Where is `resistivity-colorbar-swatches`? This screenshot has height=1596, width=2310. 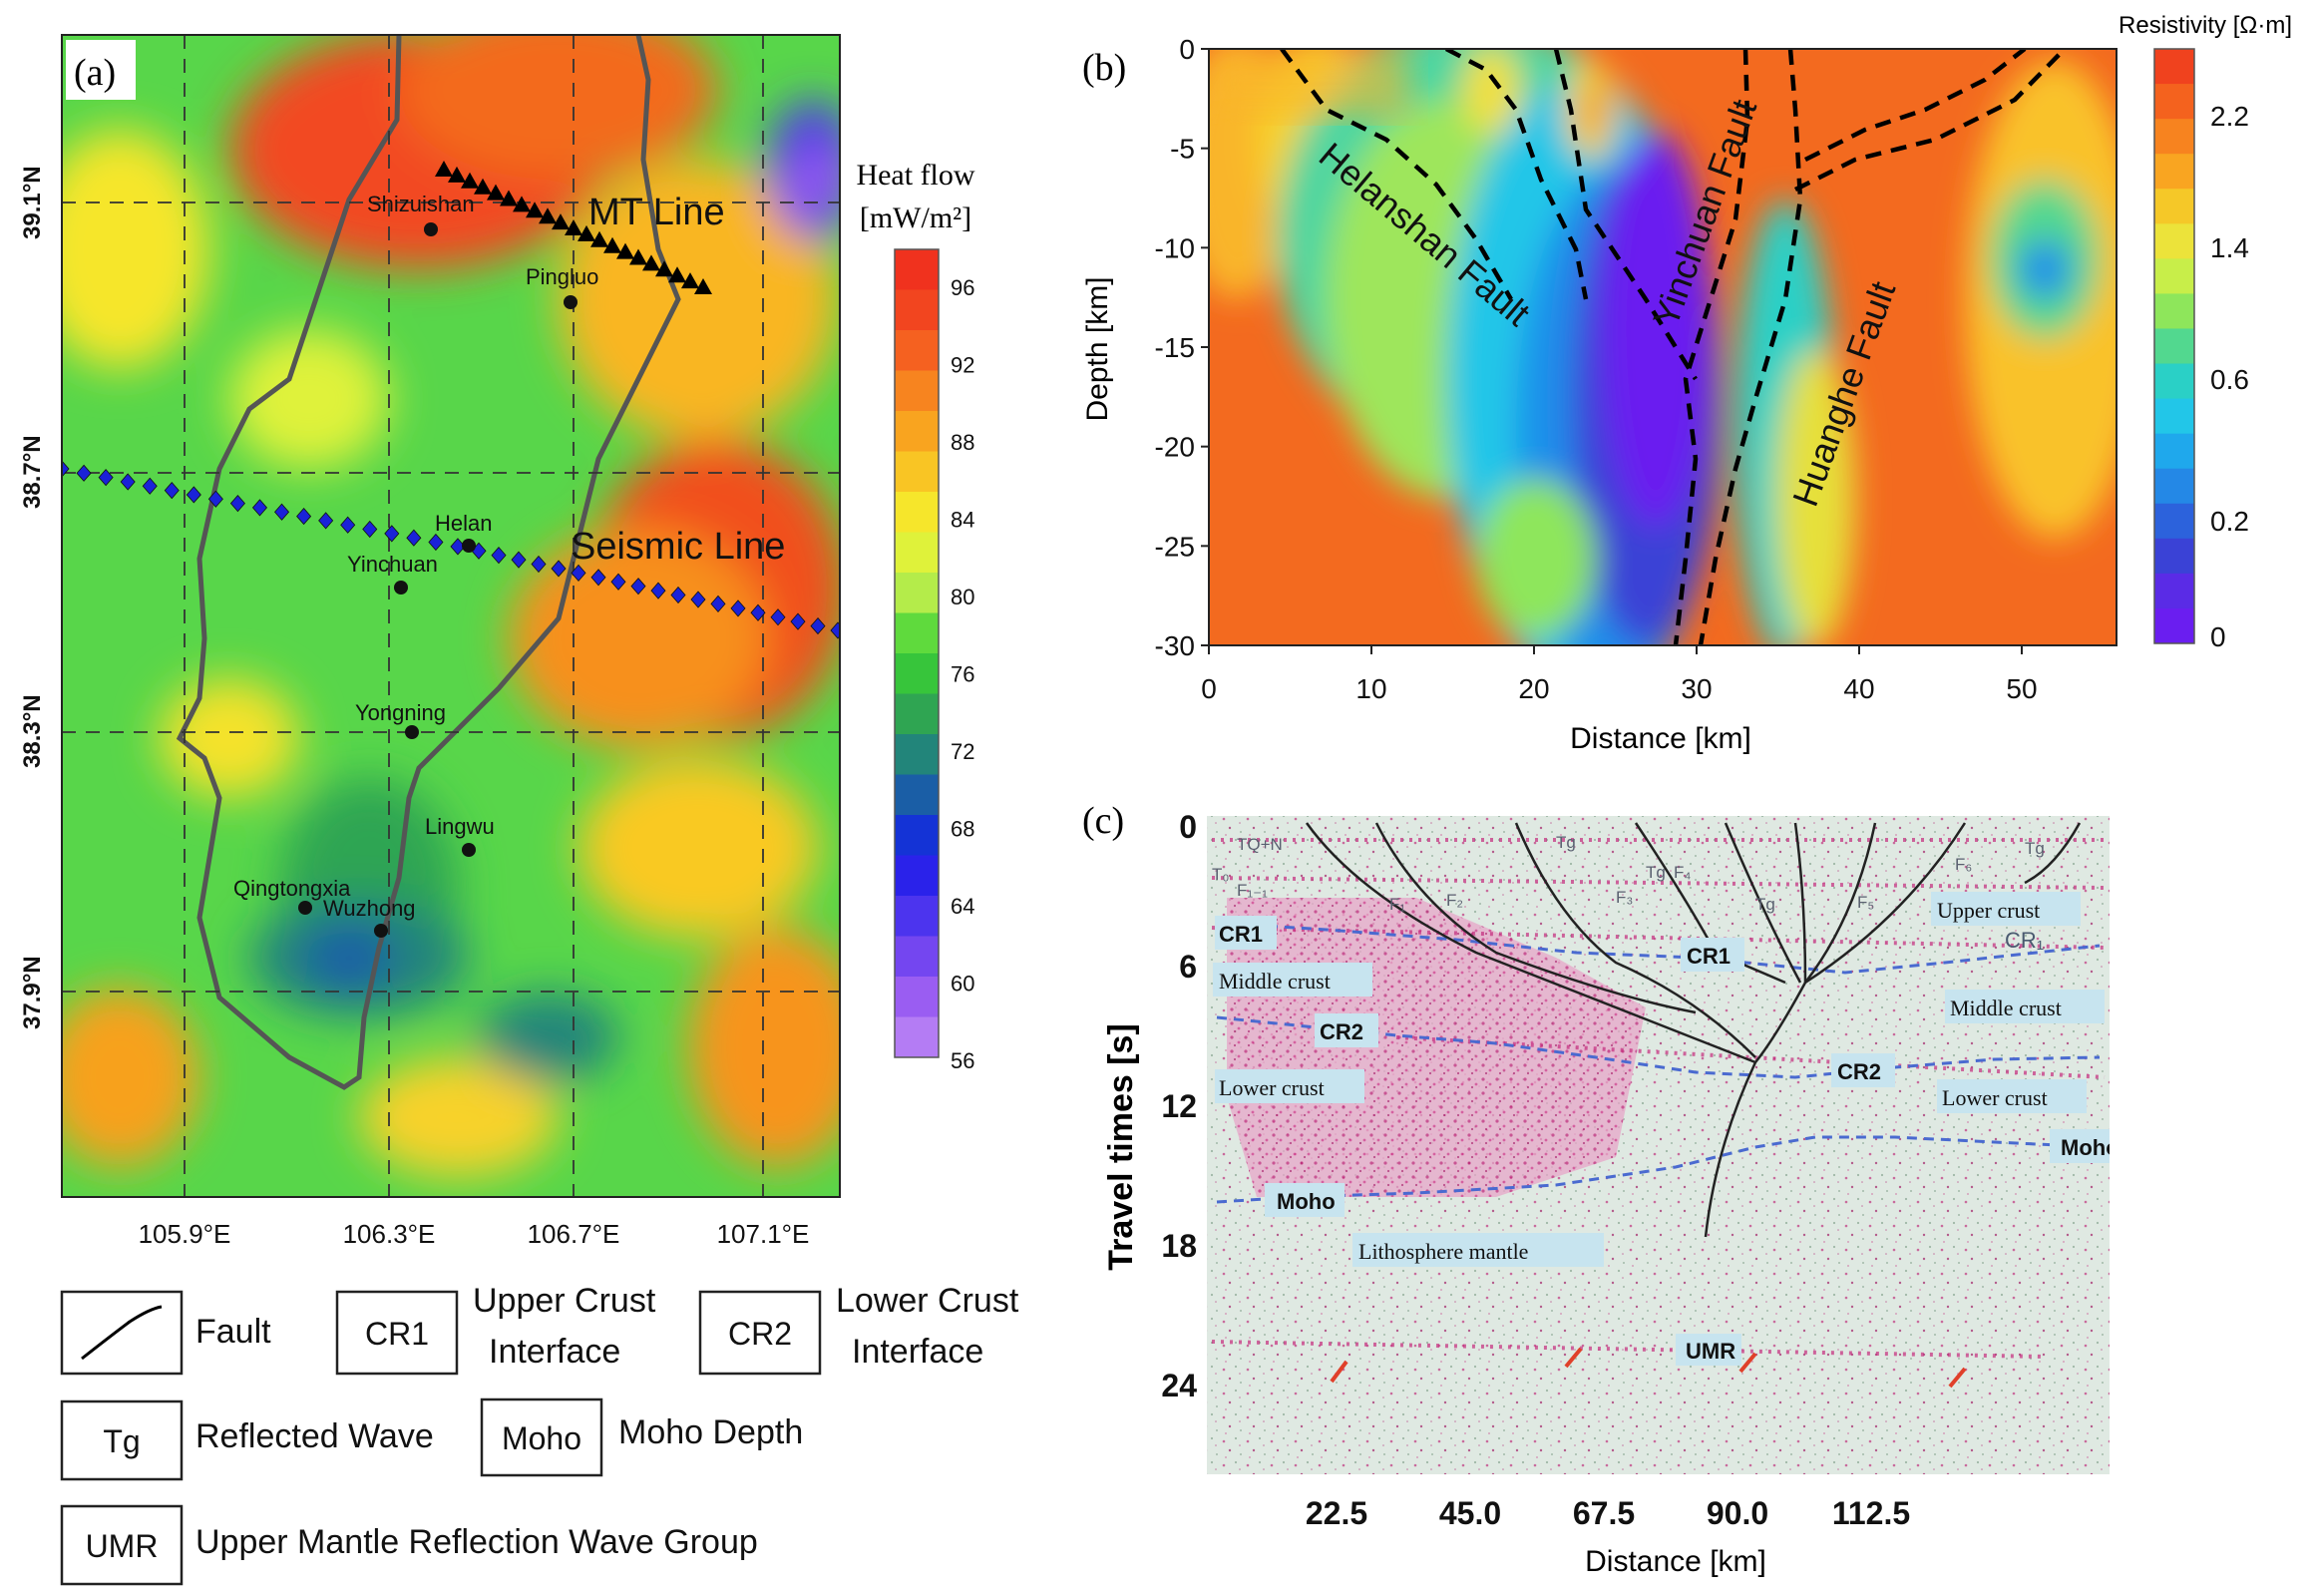 resistivity-colorbar-swatches is located at coordinates (2174, 346).